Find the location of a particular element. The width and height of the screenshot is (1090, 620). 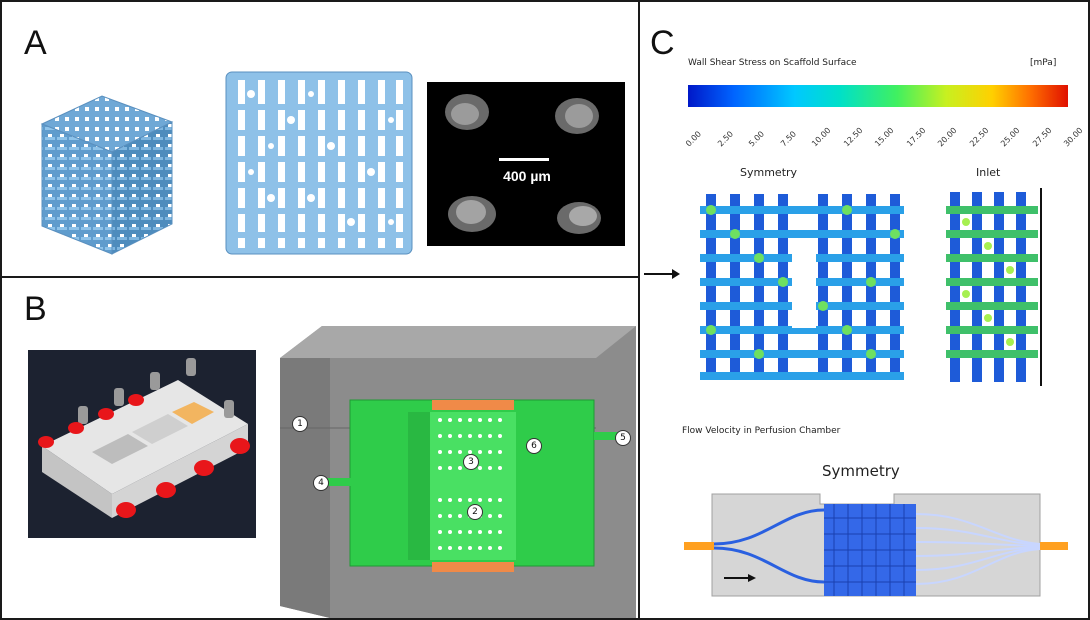

flow-direction-arrow-icon is located at coordinates (662, 274).